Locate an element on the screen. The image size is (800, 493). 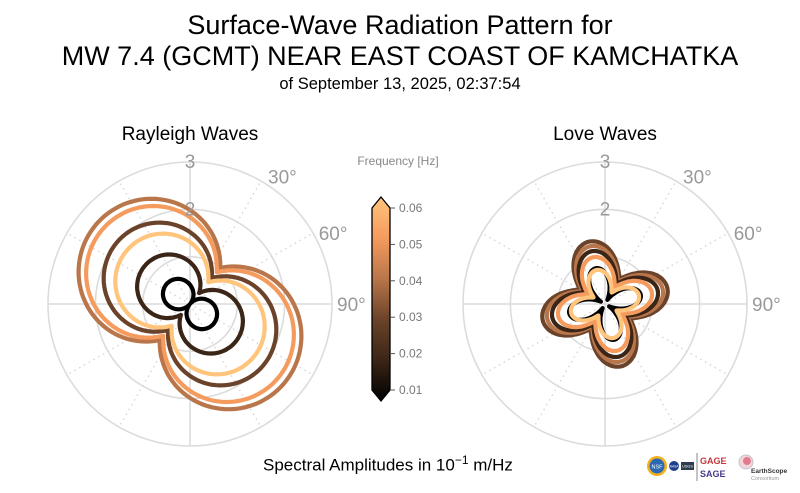
gage-logo: GAGE is located at coordinates (713, 461).